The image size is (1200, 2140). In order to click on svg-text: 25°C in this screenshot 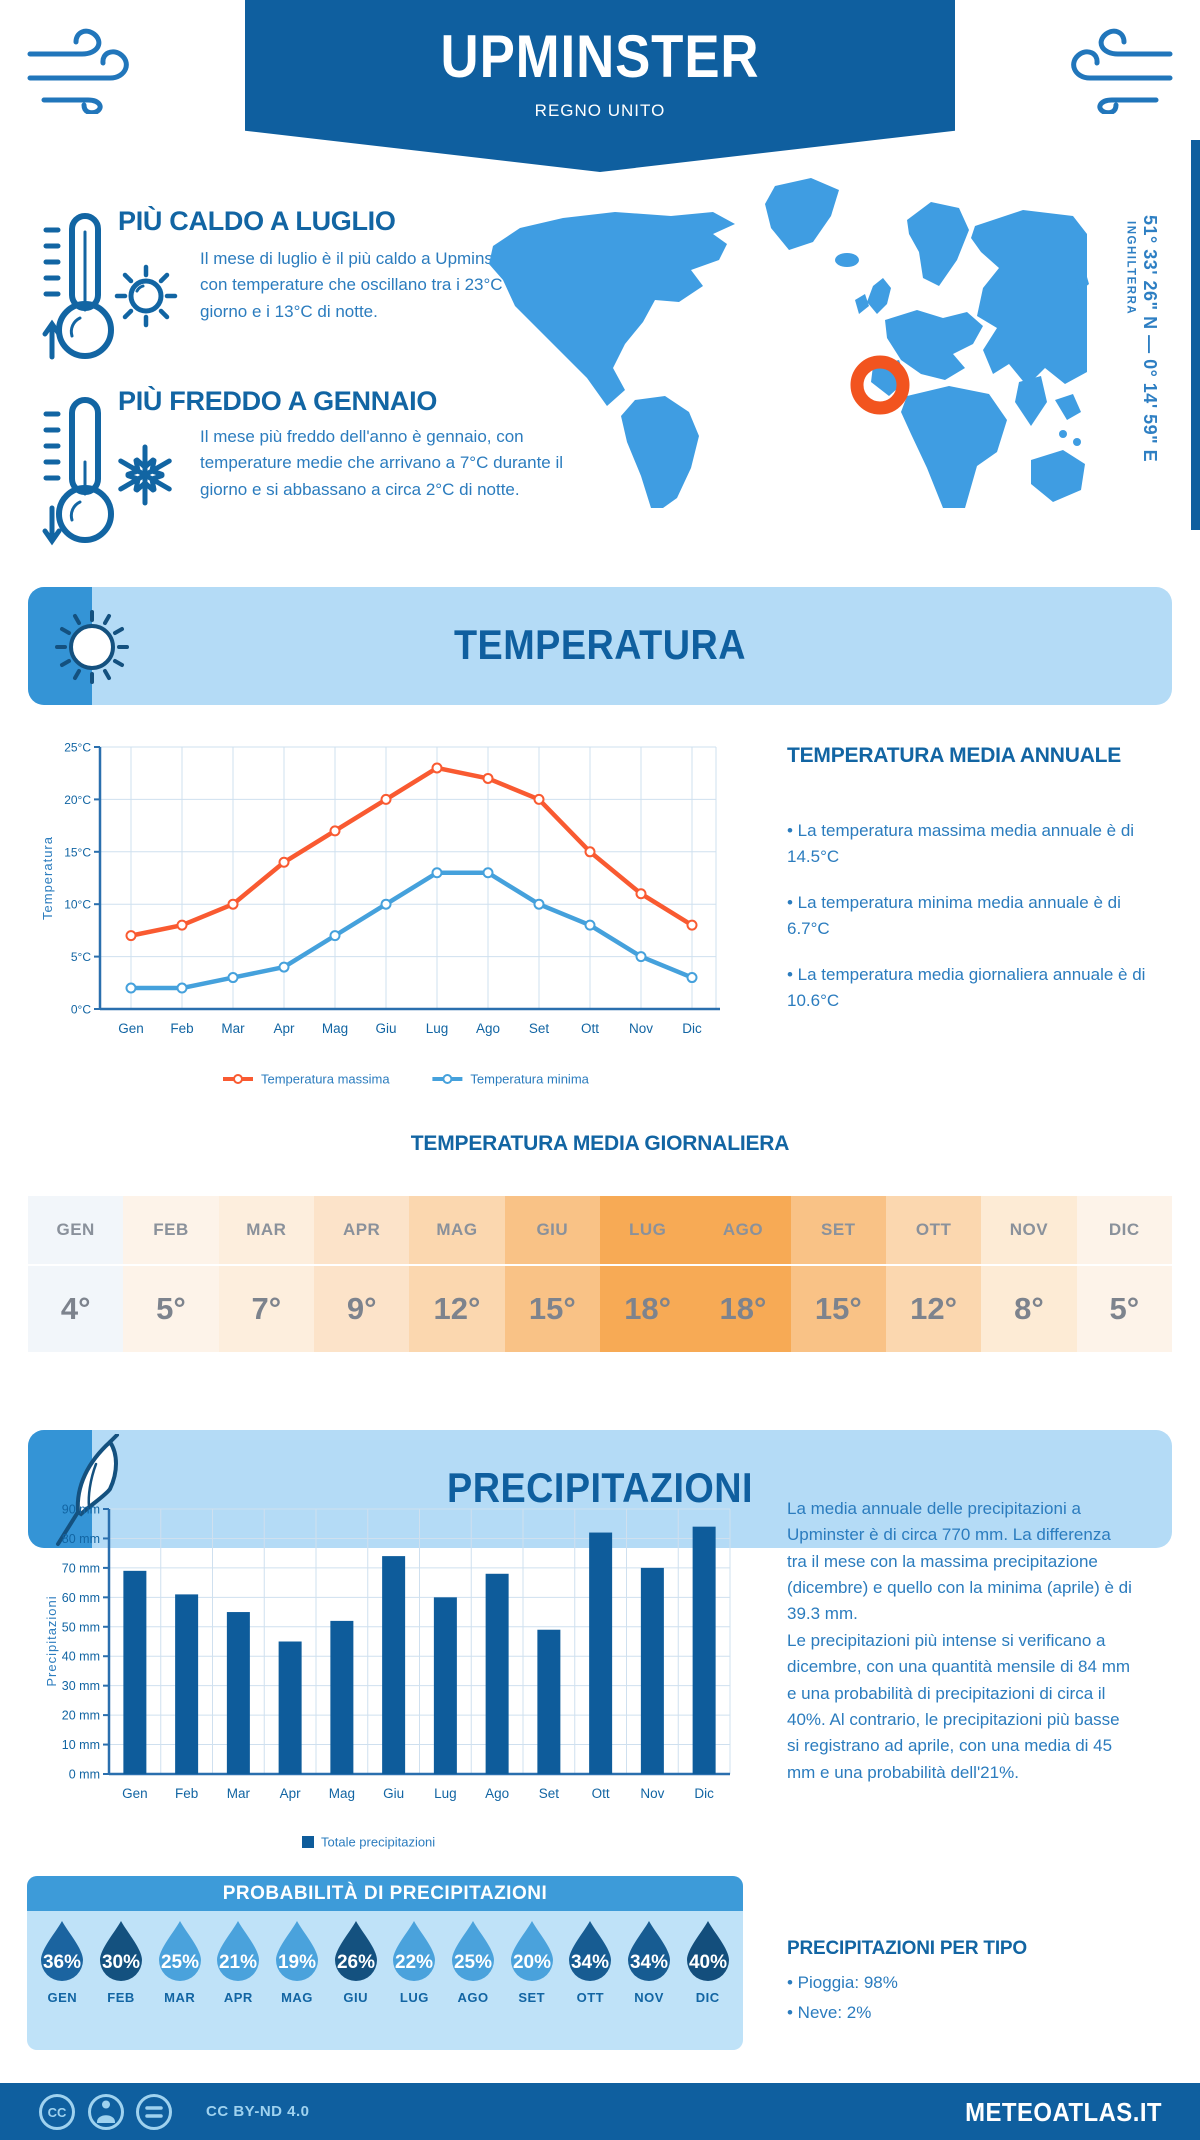, I will do `click(77, 748)`.